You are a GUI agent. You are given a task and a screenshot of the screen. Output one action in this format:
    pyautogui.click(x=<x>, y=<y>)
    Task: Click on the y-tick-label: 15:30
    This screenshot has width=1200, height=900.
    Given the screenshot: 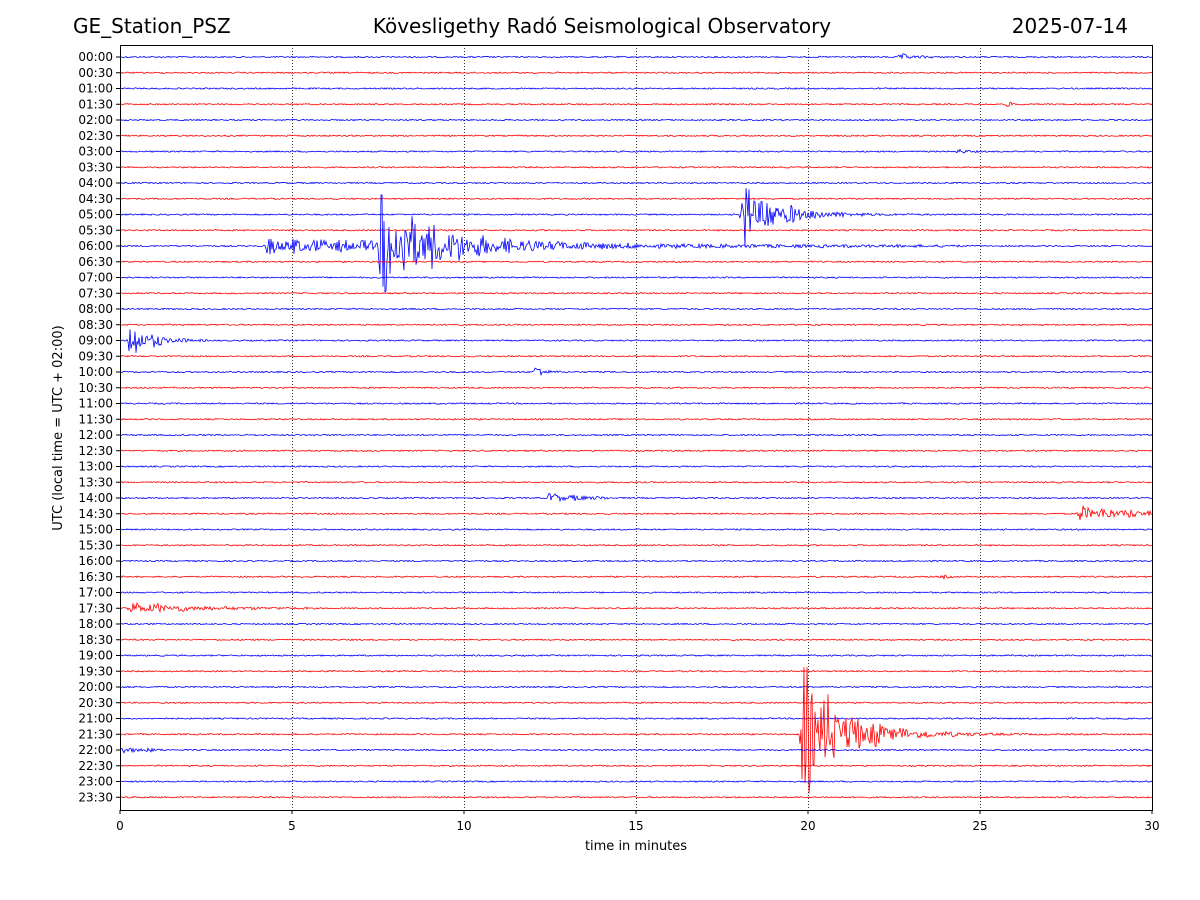 What is the action you would take?
    pyautogui.click(x=95, y=545)
    